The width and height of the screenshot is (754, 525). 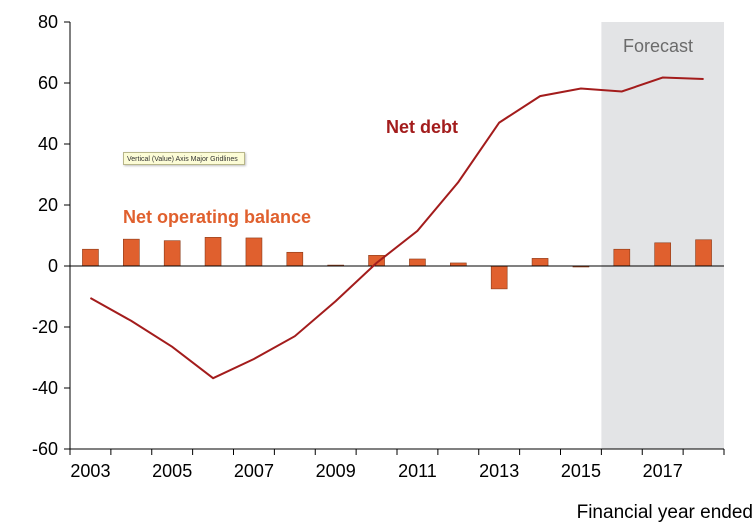 I want to click on x-tick-label: 2017, so click(x=663, y=471).